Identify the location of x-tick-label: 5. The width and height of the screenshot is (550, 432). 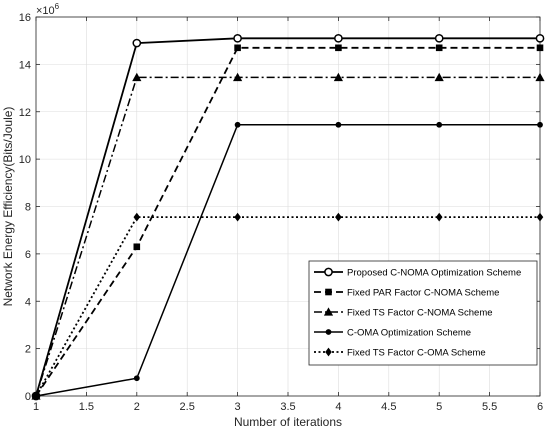
(439, 407).